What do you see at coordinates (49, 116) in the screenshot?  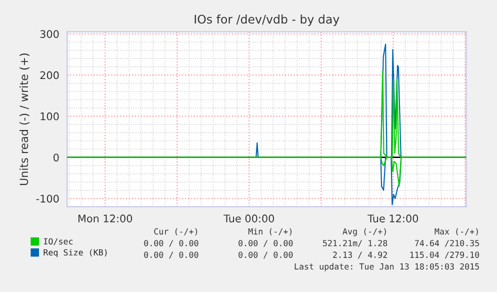 I see `y-tick-label: 100` at bounding box center [49, 116].